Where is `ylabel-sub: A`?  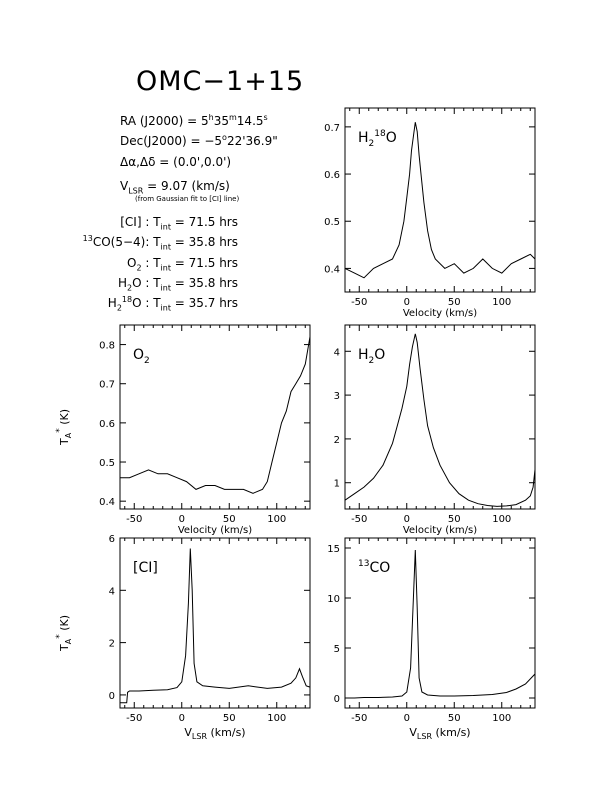 ylabel-sub: A is located at coordinates (68, 435).